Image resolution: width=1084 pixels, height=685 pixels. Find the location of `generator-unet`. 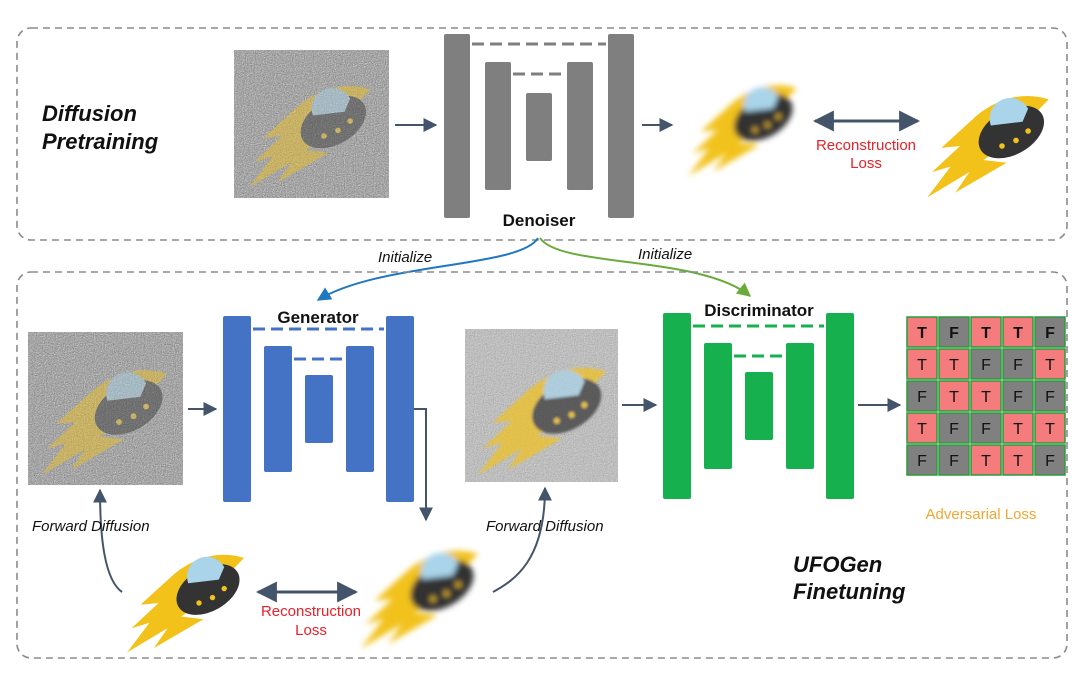

generator-unet is located at coordinates (318, 409).